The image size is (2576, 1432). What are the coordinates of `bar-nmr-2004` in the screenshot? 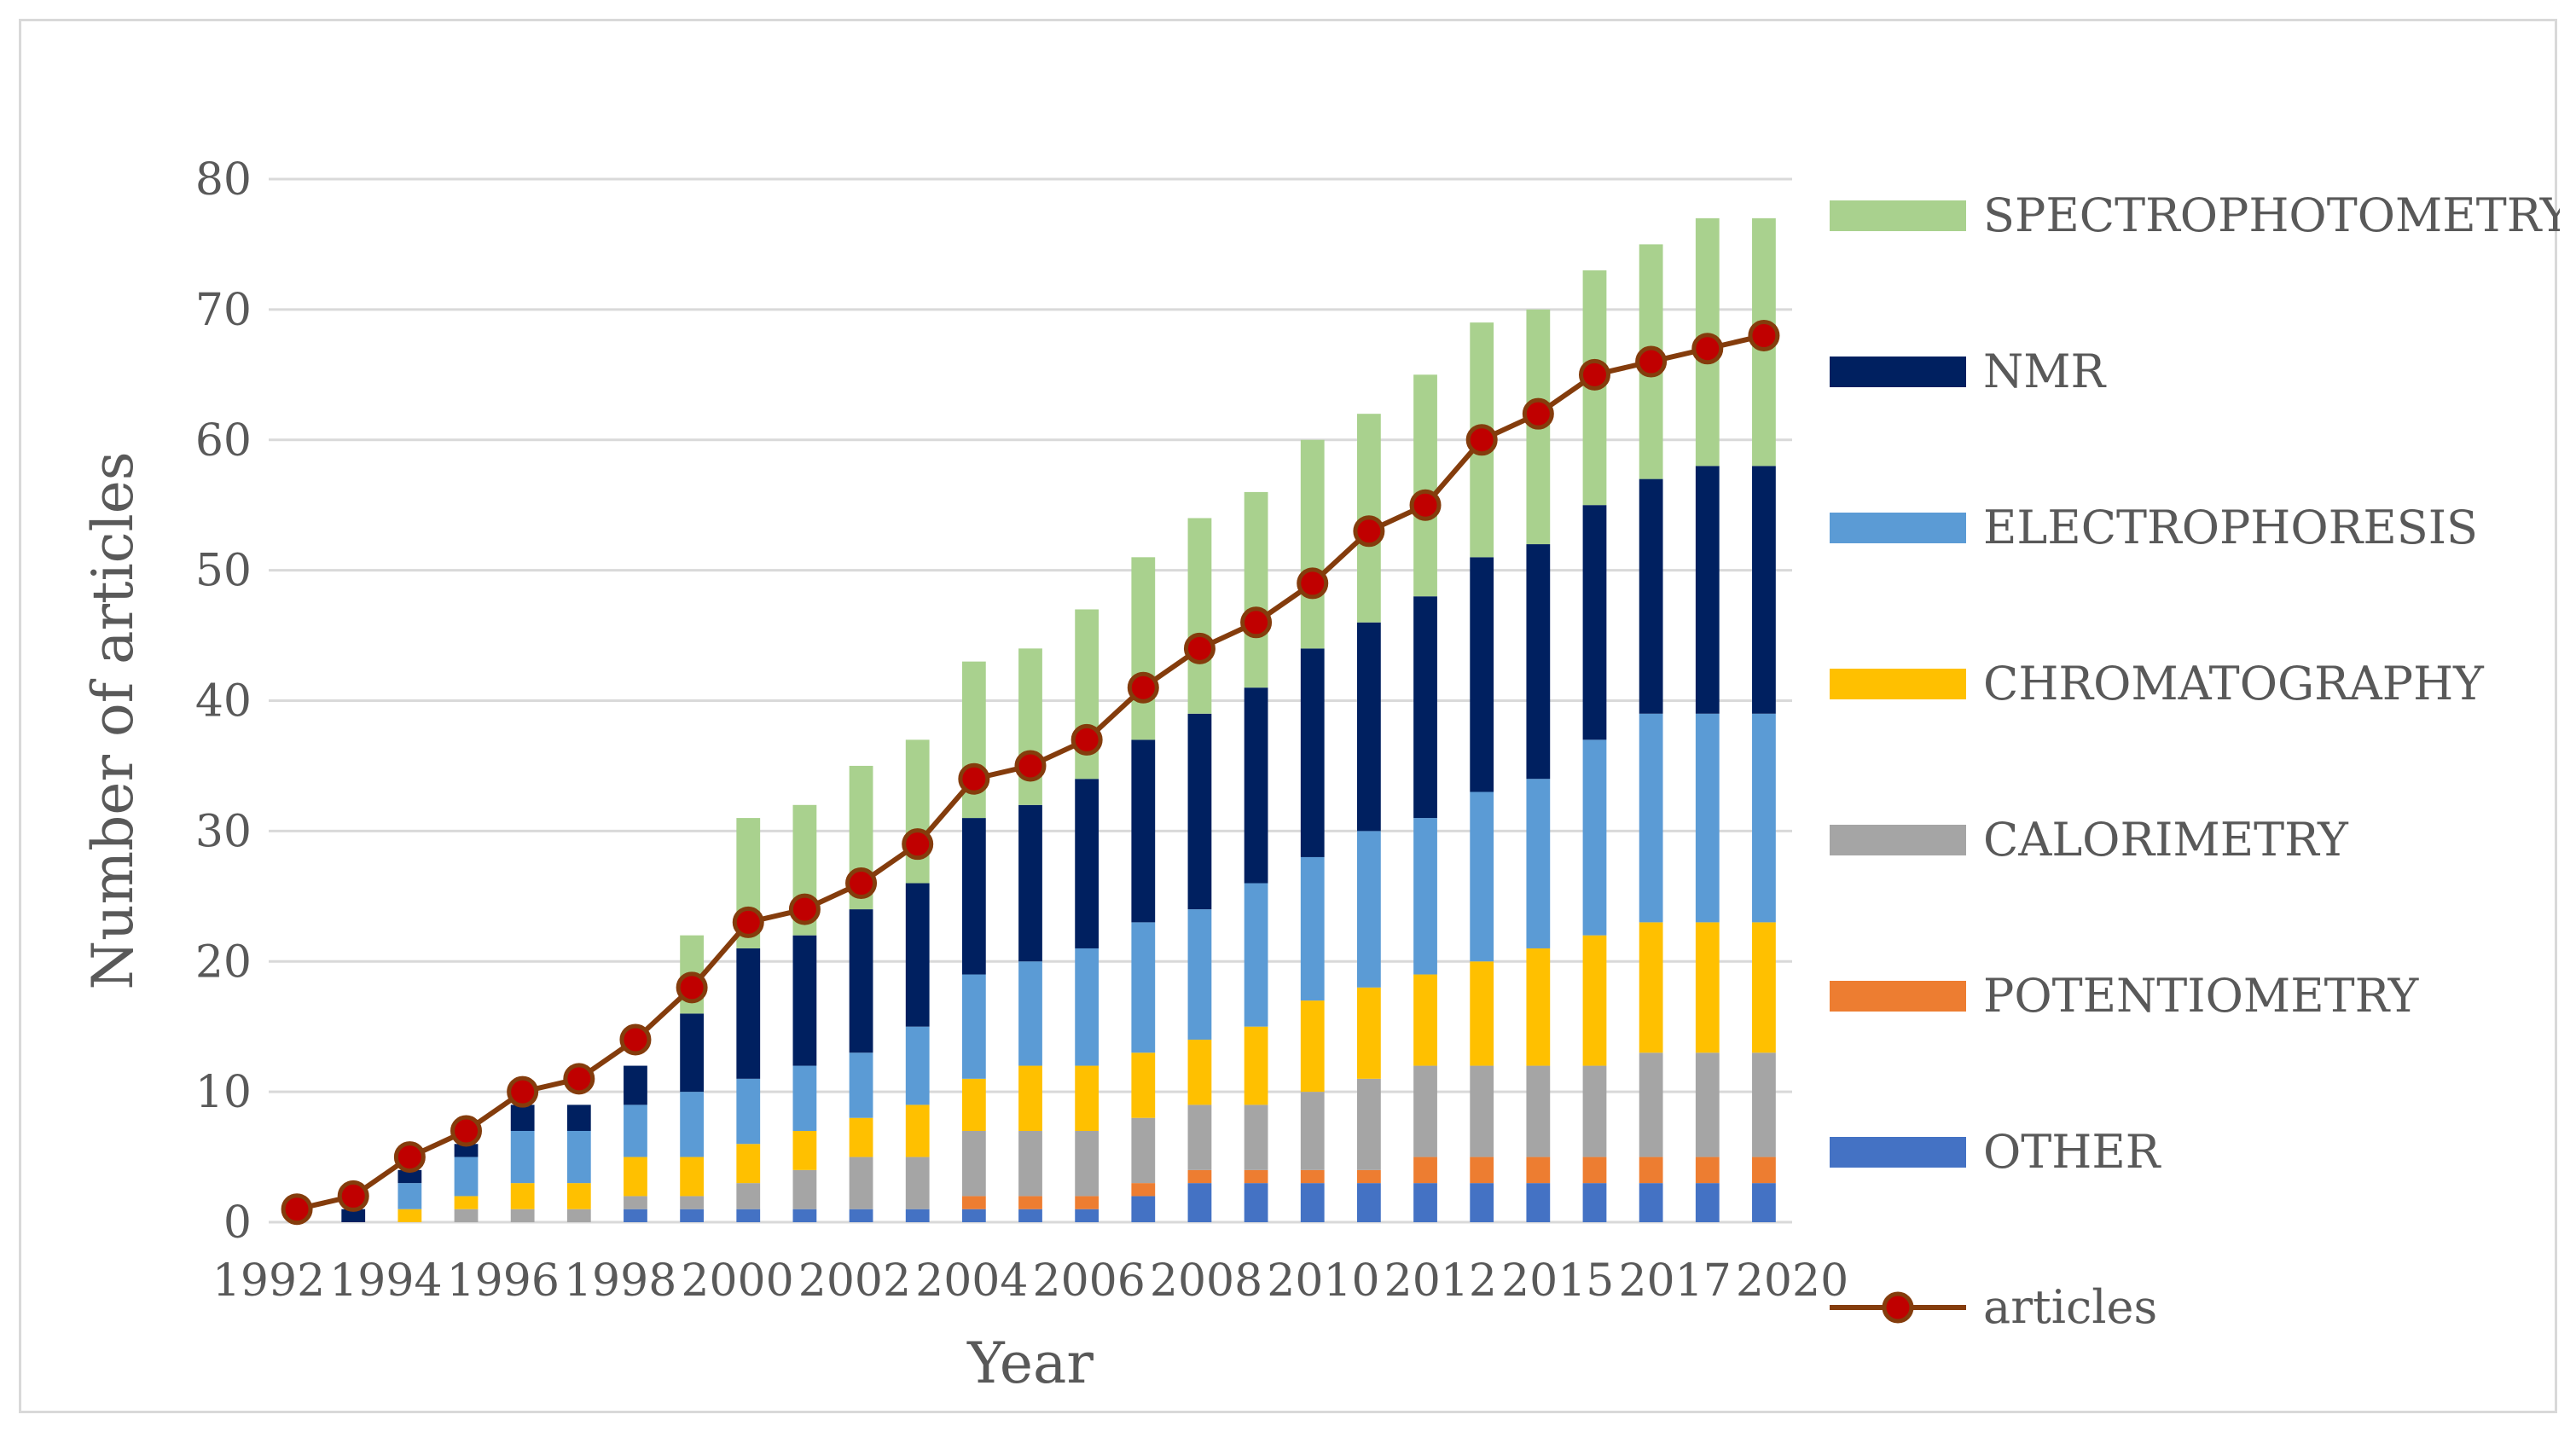 It's located at (973, 896).